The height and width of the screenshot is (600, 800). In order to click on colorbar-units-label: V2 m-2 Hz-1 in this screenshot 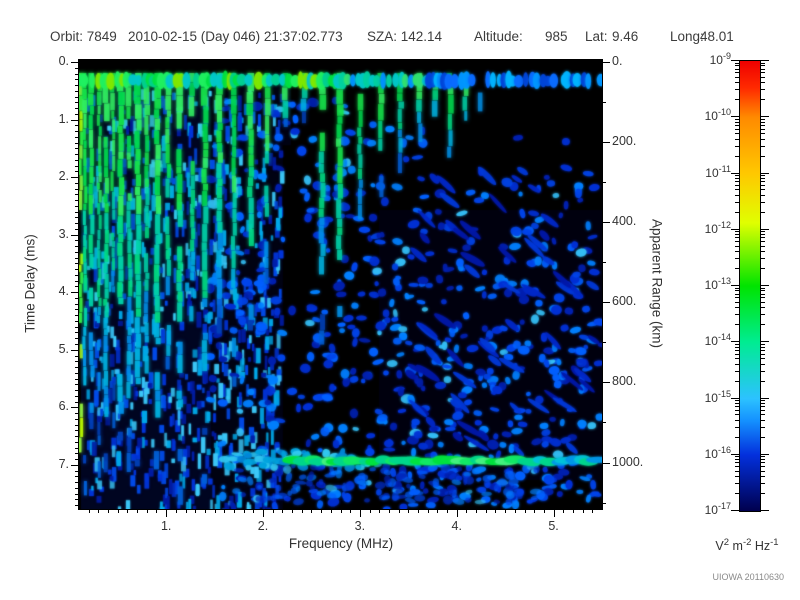, I will do `click(747, 545)`.